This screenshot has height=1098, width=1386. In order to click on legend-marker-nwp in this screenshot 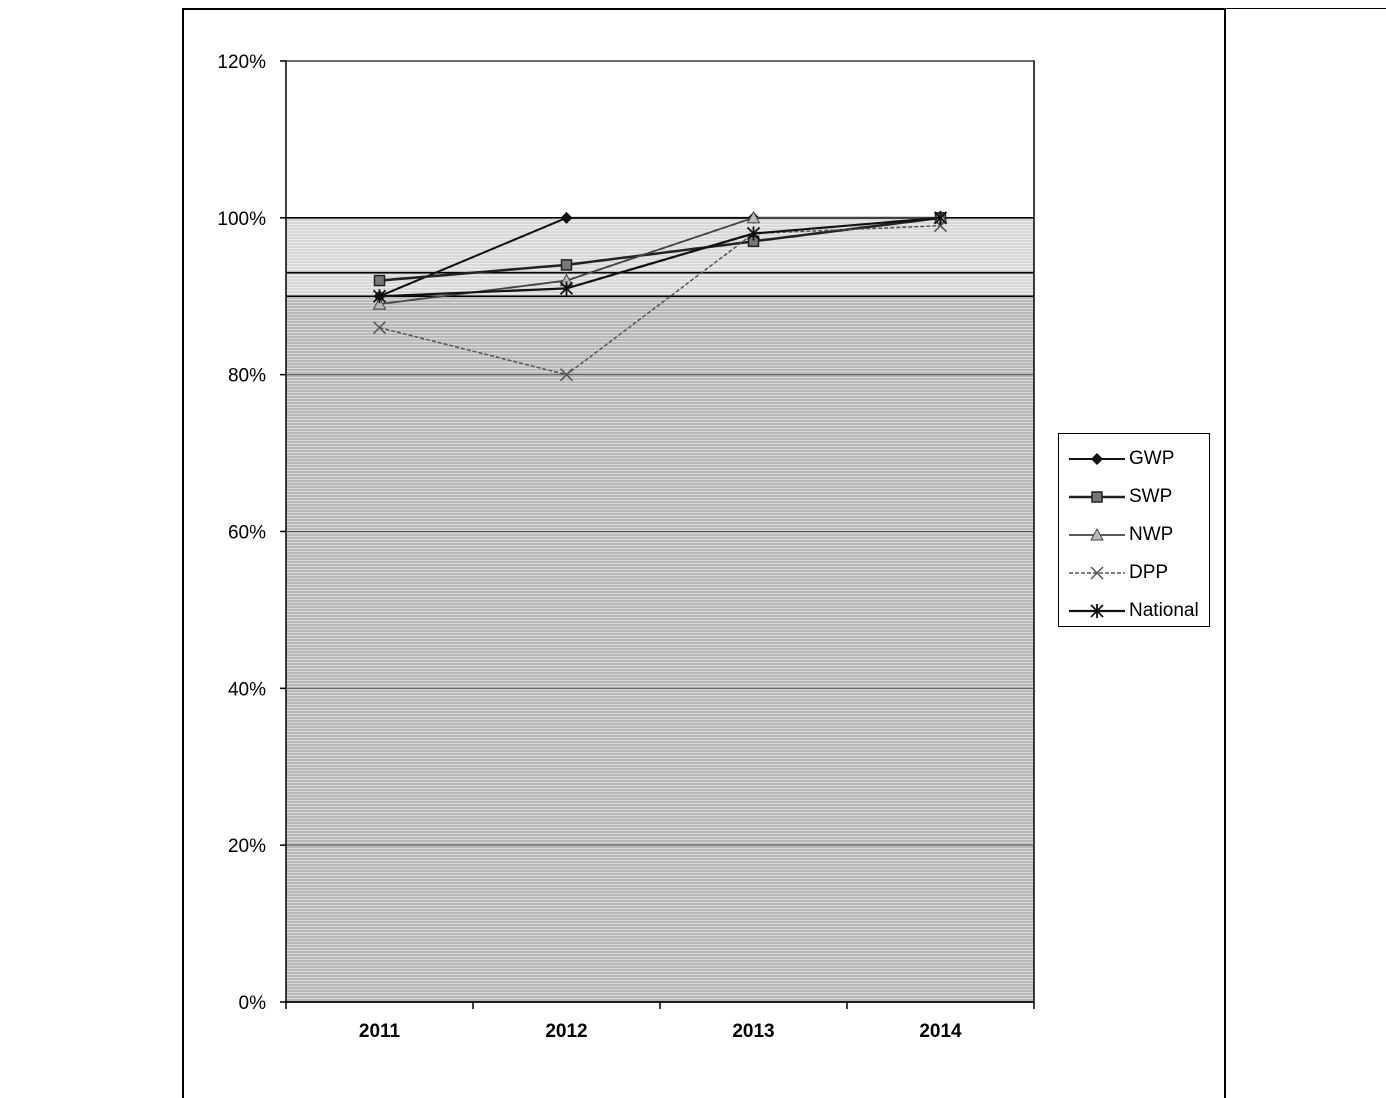, I will do `click(1097, 534)`.